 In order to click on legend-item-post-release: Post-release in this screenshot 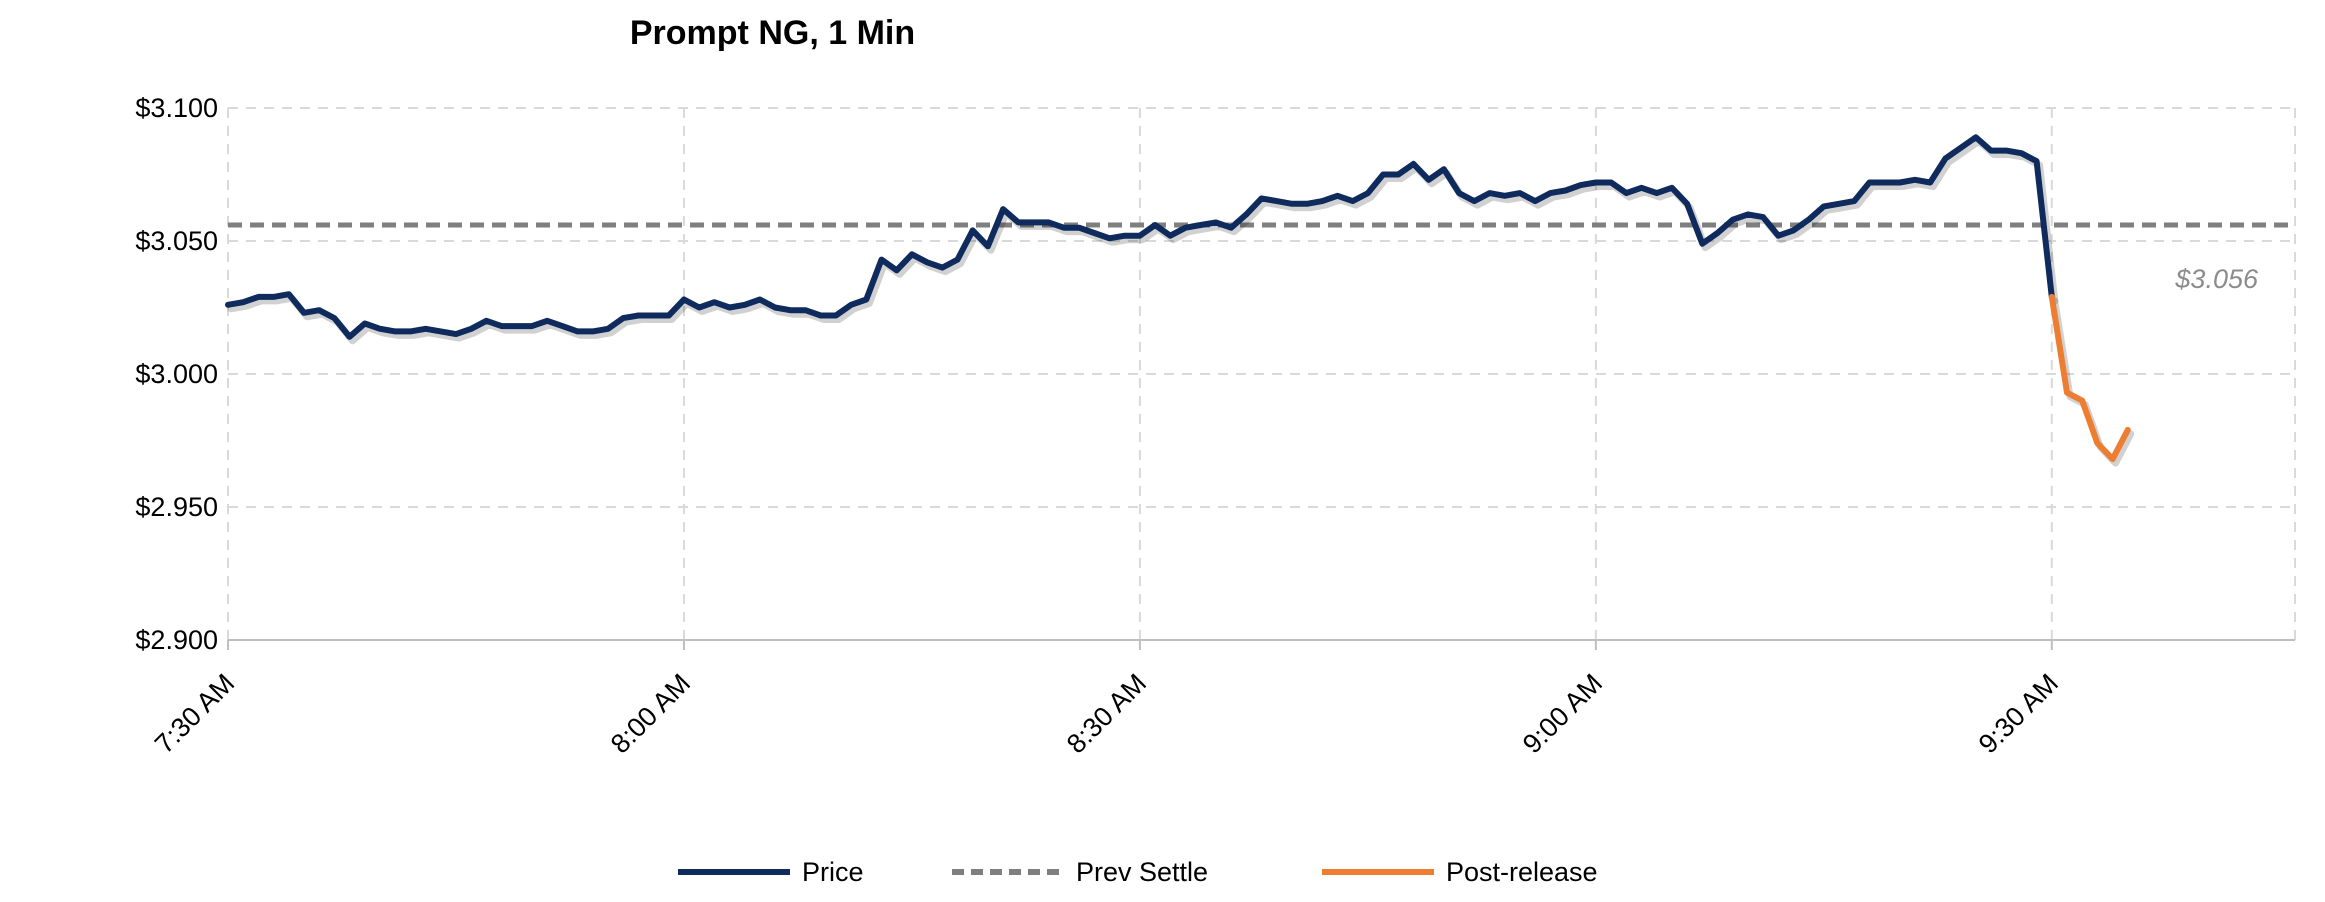, I will do `click(1460, 872)`.